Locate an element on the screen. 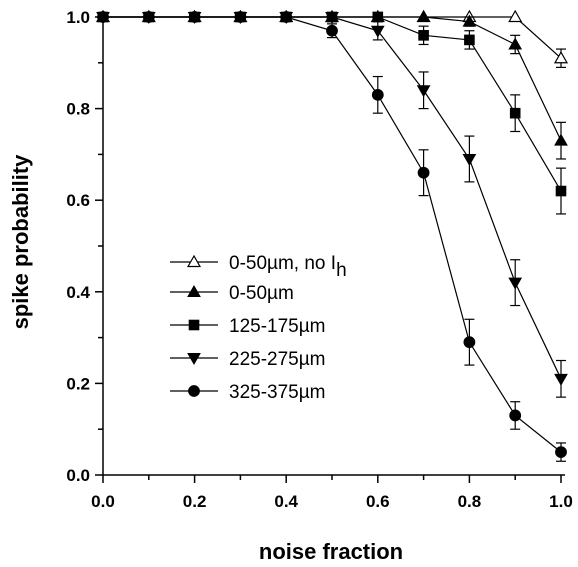  legend-label-main: 125-175µm is located at coordinates (277, 326).